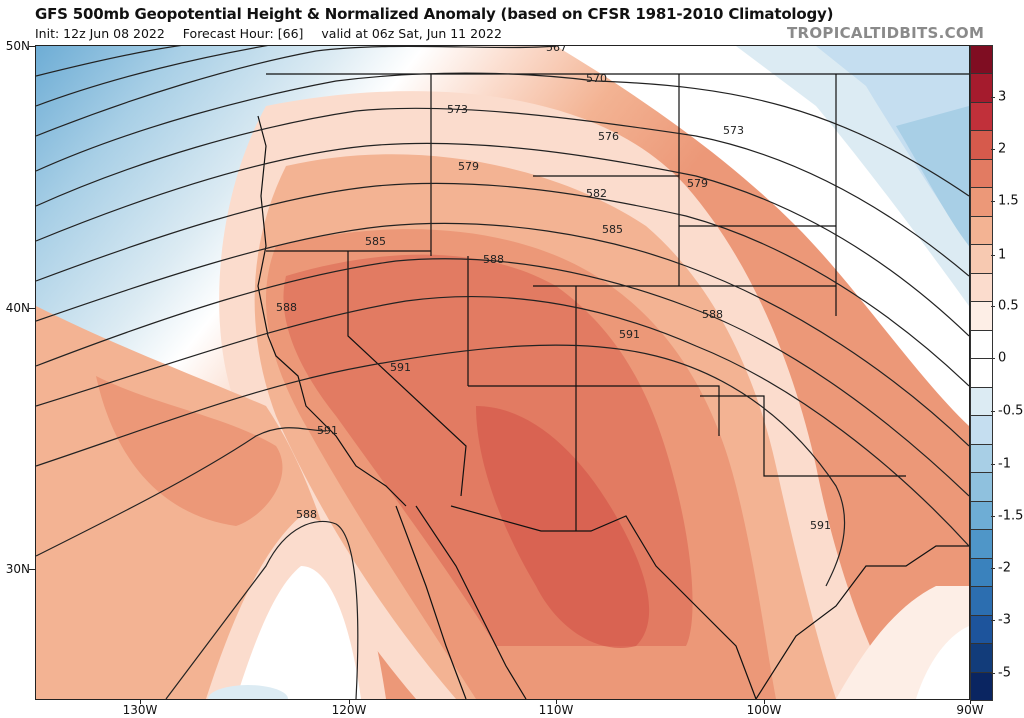  I want to click on ca-nv-border, so click(407, 374).